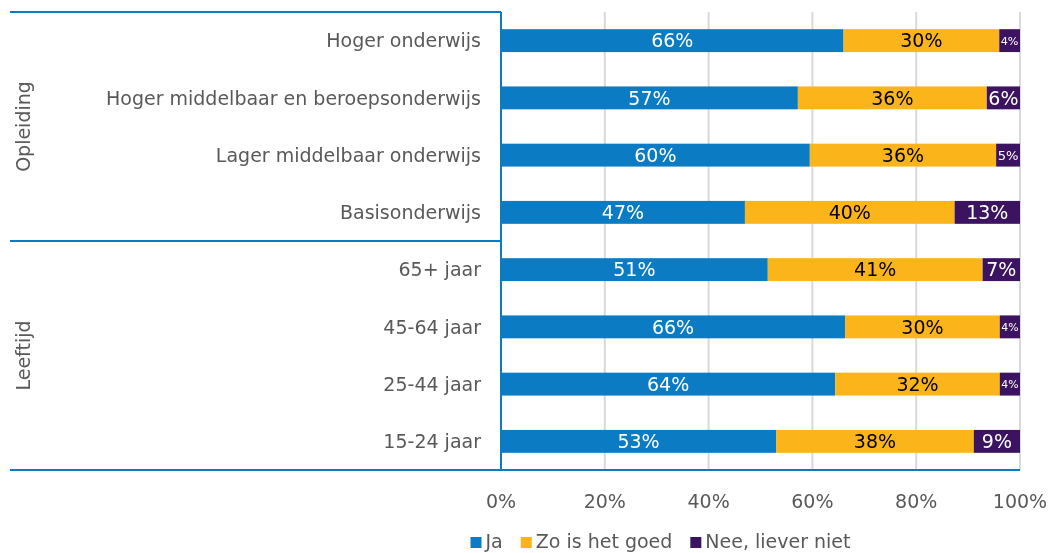  I want to click on data-label: 40%, so click(849, 212).